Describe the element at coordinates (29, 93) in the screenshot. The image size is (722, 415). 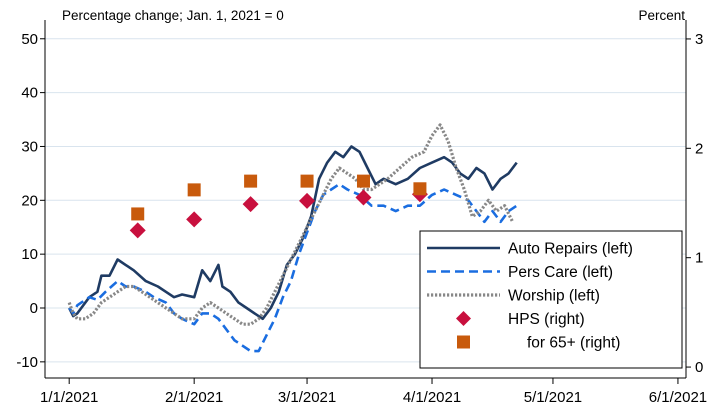
I see `left-tick-label: 40` at that location.